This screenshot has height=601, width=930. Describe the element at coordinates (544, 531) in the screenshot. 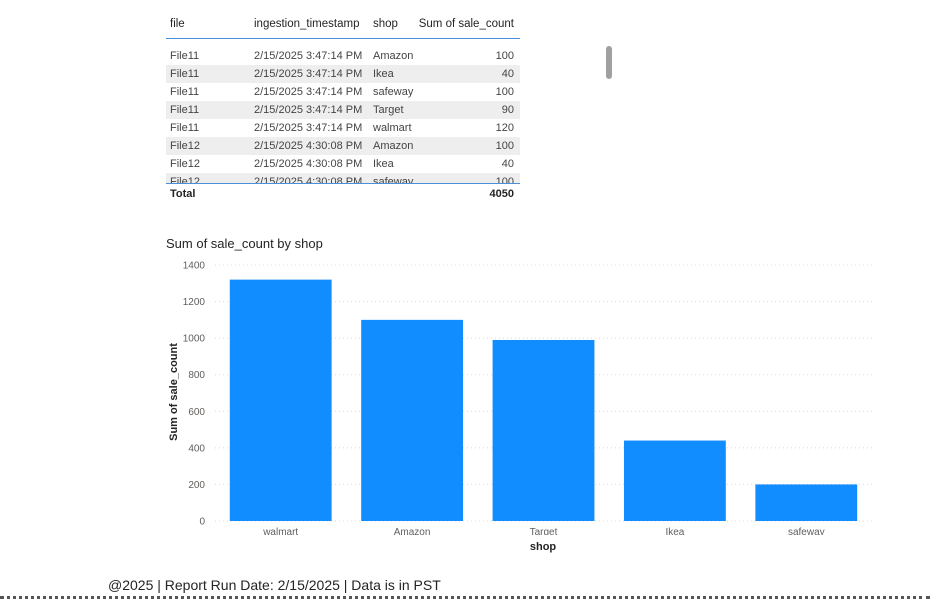

I see `x-tick-label: Target` at that location.